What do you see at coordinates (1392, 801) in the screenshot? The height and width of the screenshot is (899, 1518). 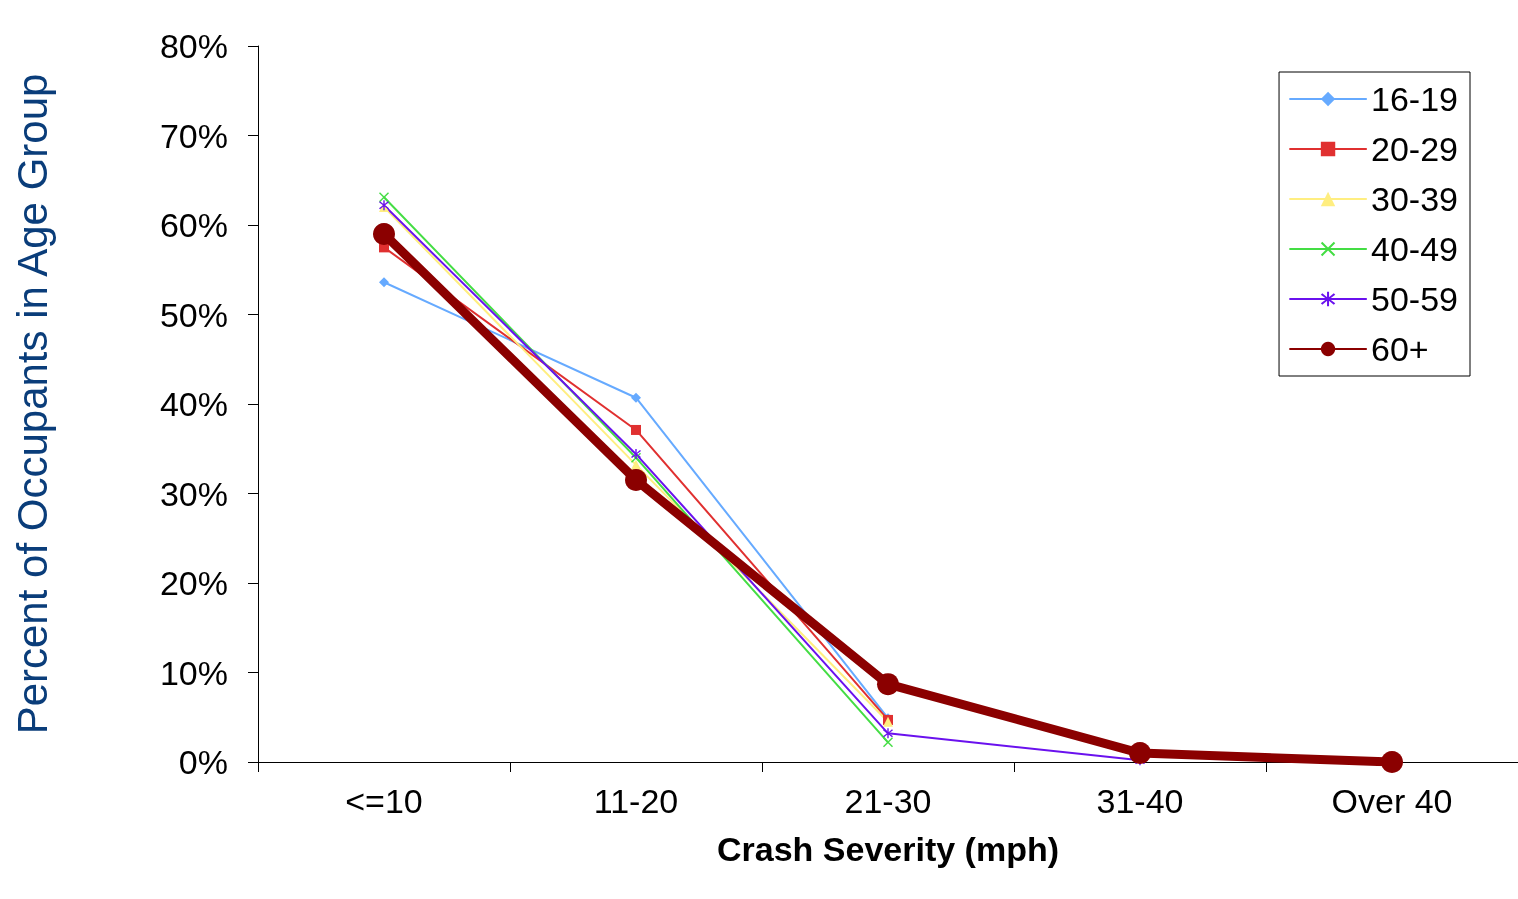 I see `x-tick-label: Over 40` at bounding box center [1392, 801].